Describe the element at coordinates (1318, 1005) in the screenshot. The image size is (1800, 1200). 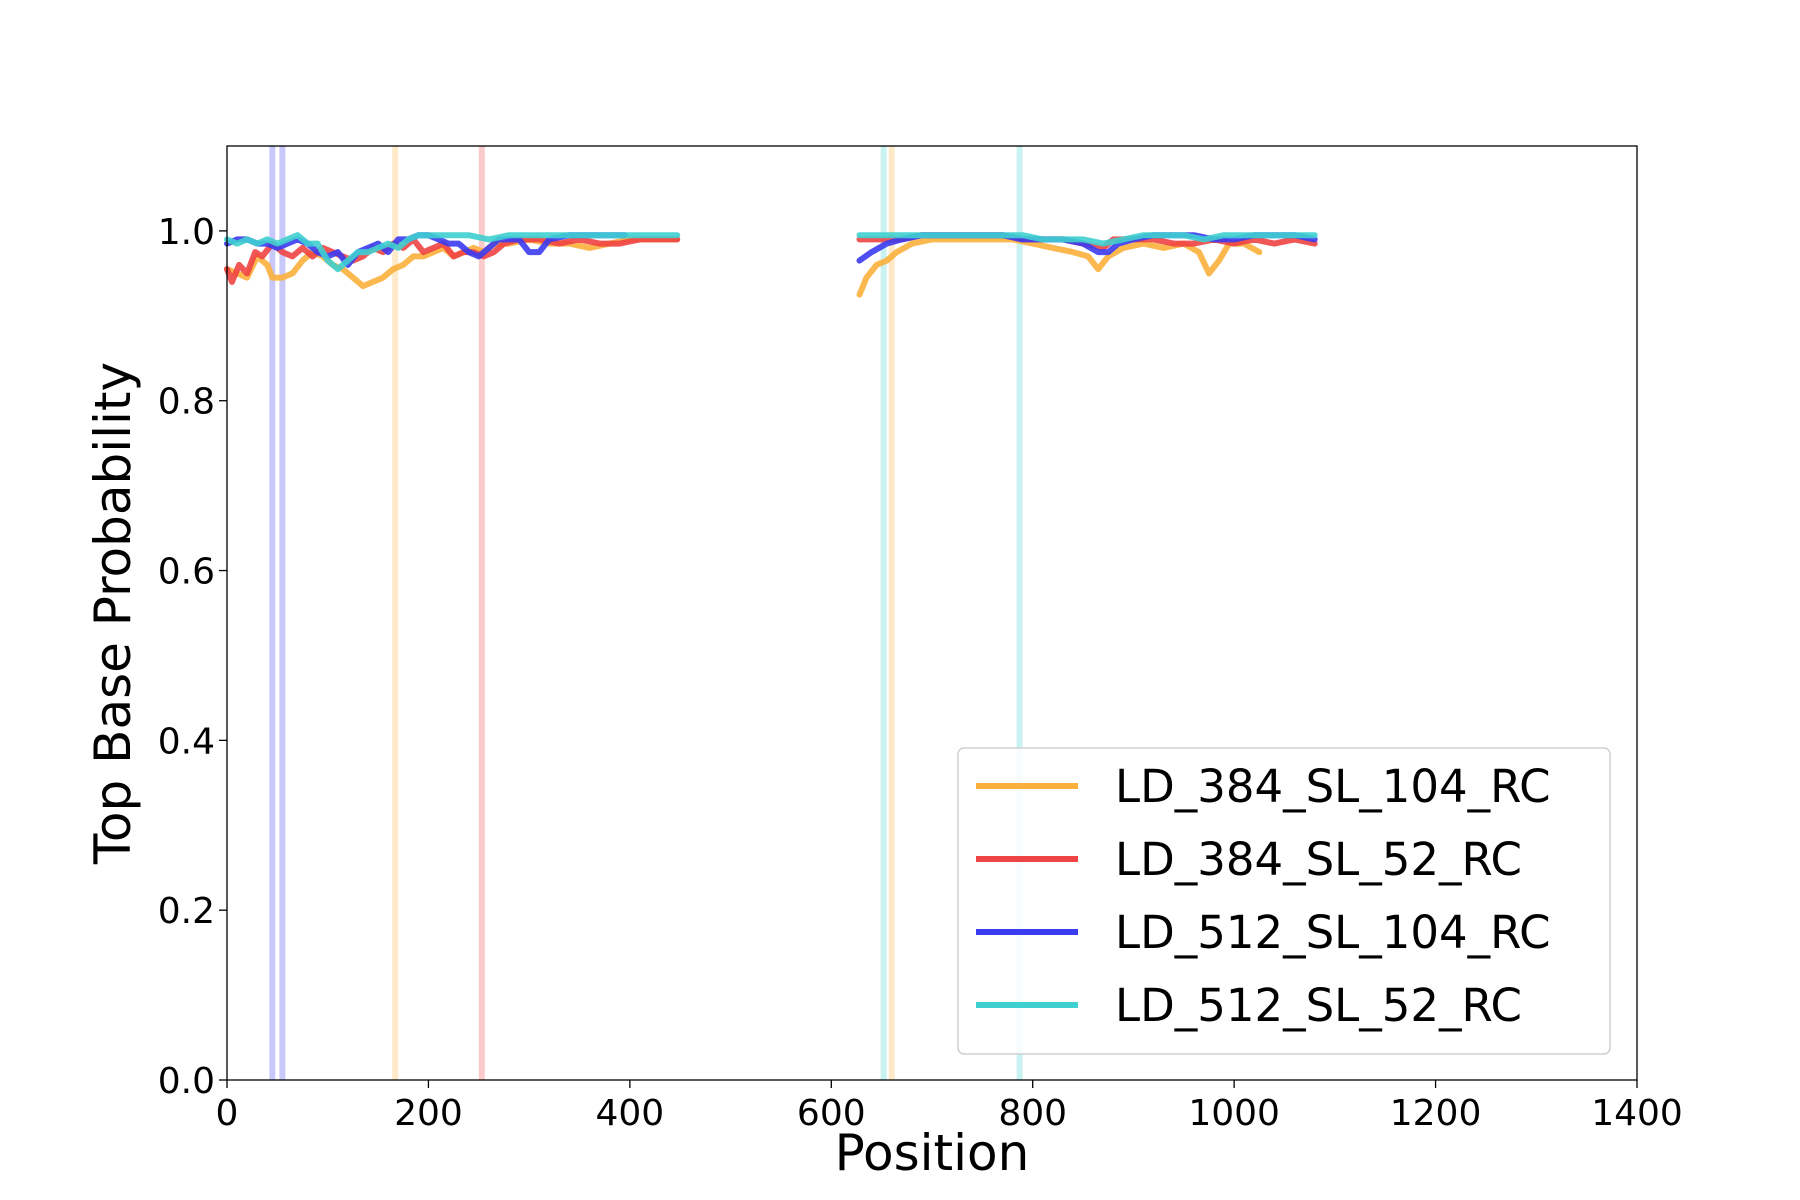
I see `legend-label: LD_512_SL_52_RC` at that location.